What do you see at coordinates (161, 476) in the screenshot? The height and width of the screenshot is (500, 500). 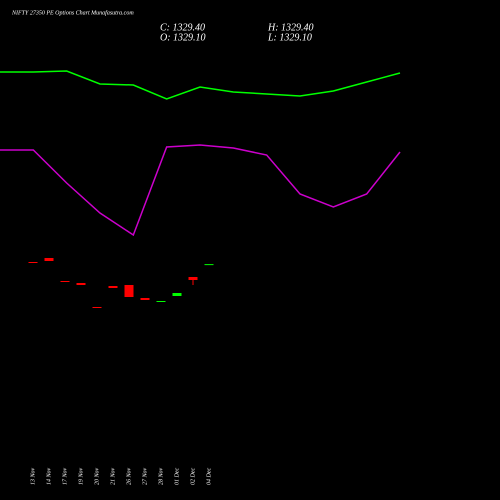 I see `x-tick-label: 28 Nov` at bounding box center [161, 476].